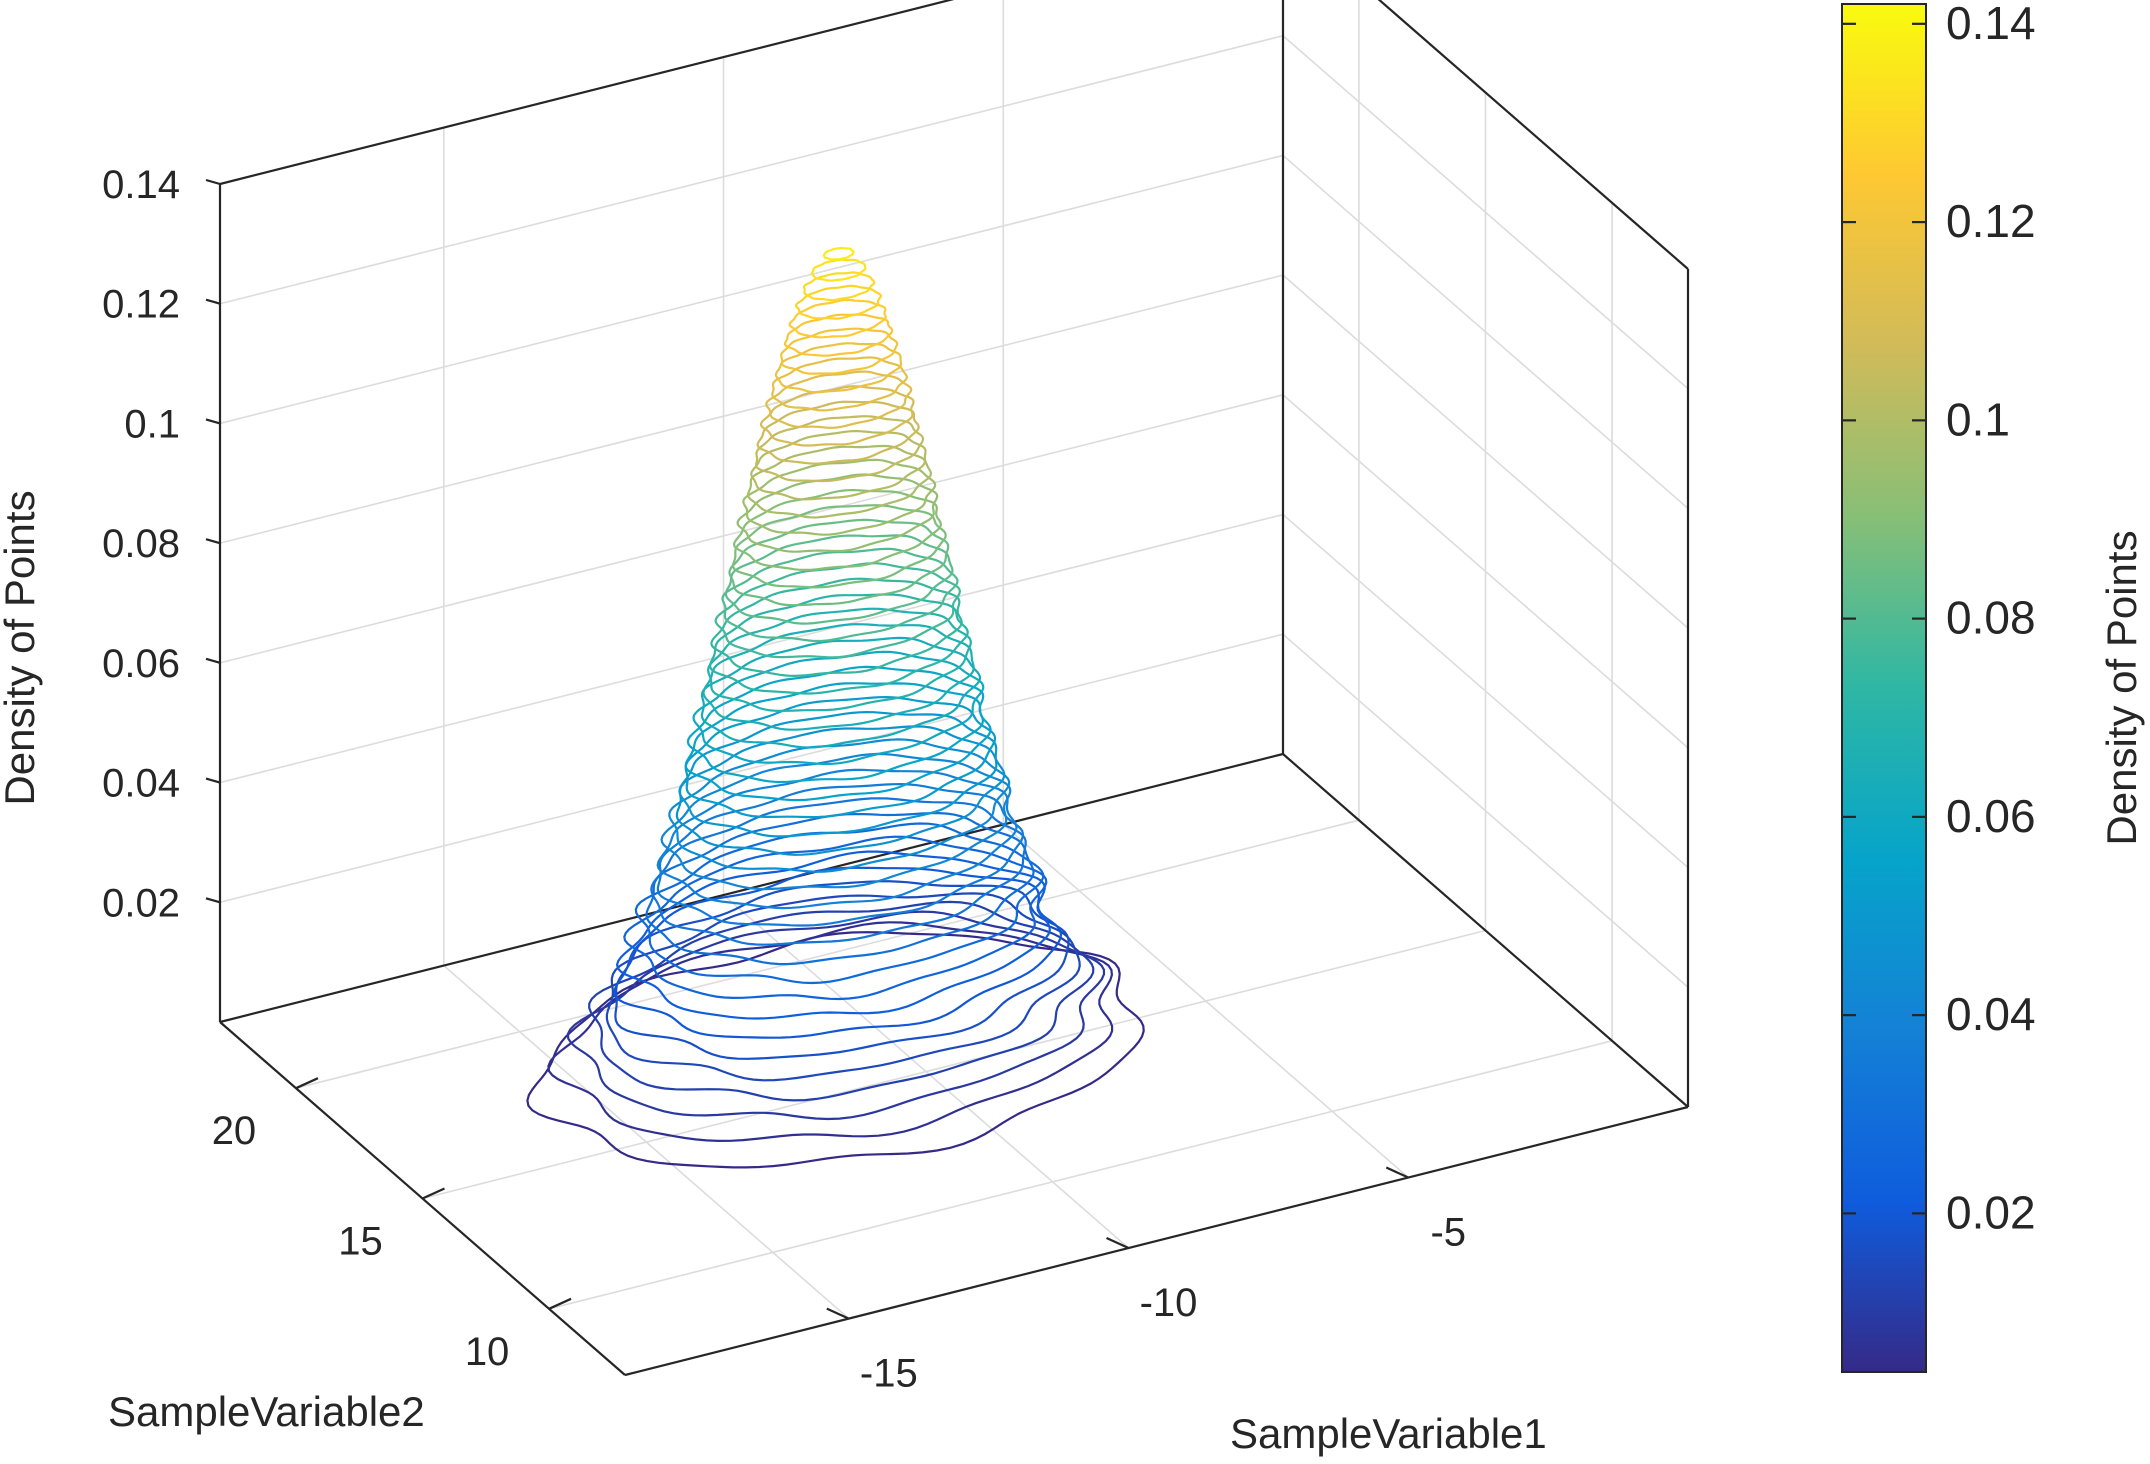 This screenshot has width=2150, height=1464. Describe the element at coordinates (1991, 1014) in the screenshot. I see `colorbar-tick-label: 0.04` at that location.